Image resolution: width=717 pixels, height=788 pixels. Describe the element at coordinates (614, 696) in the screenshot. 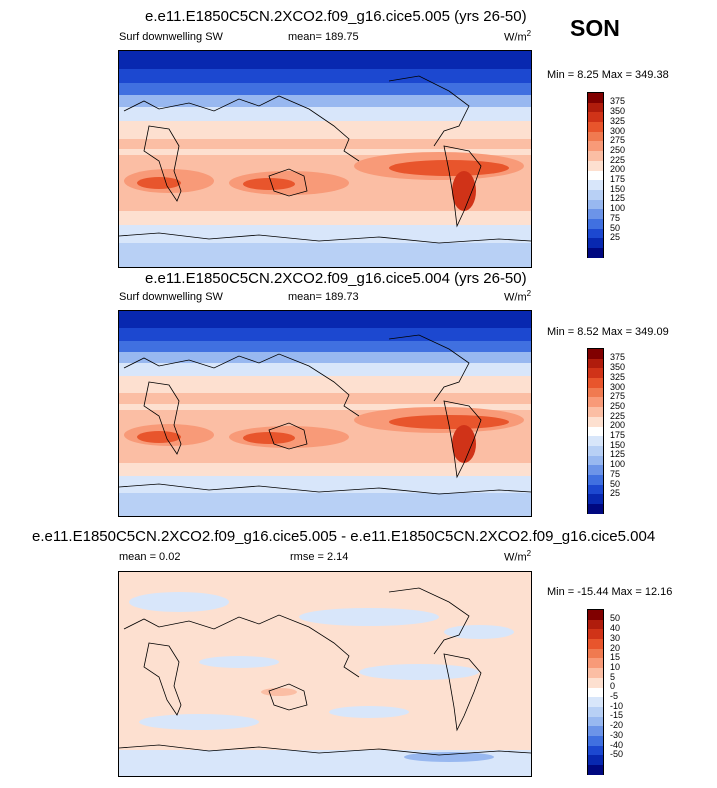

I see `panel-3-tick: -5` at that location.